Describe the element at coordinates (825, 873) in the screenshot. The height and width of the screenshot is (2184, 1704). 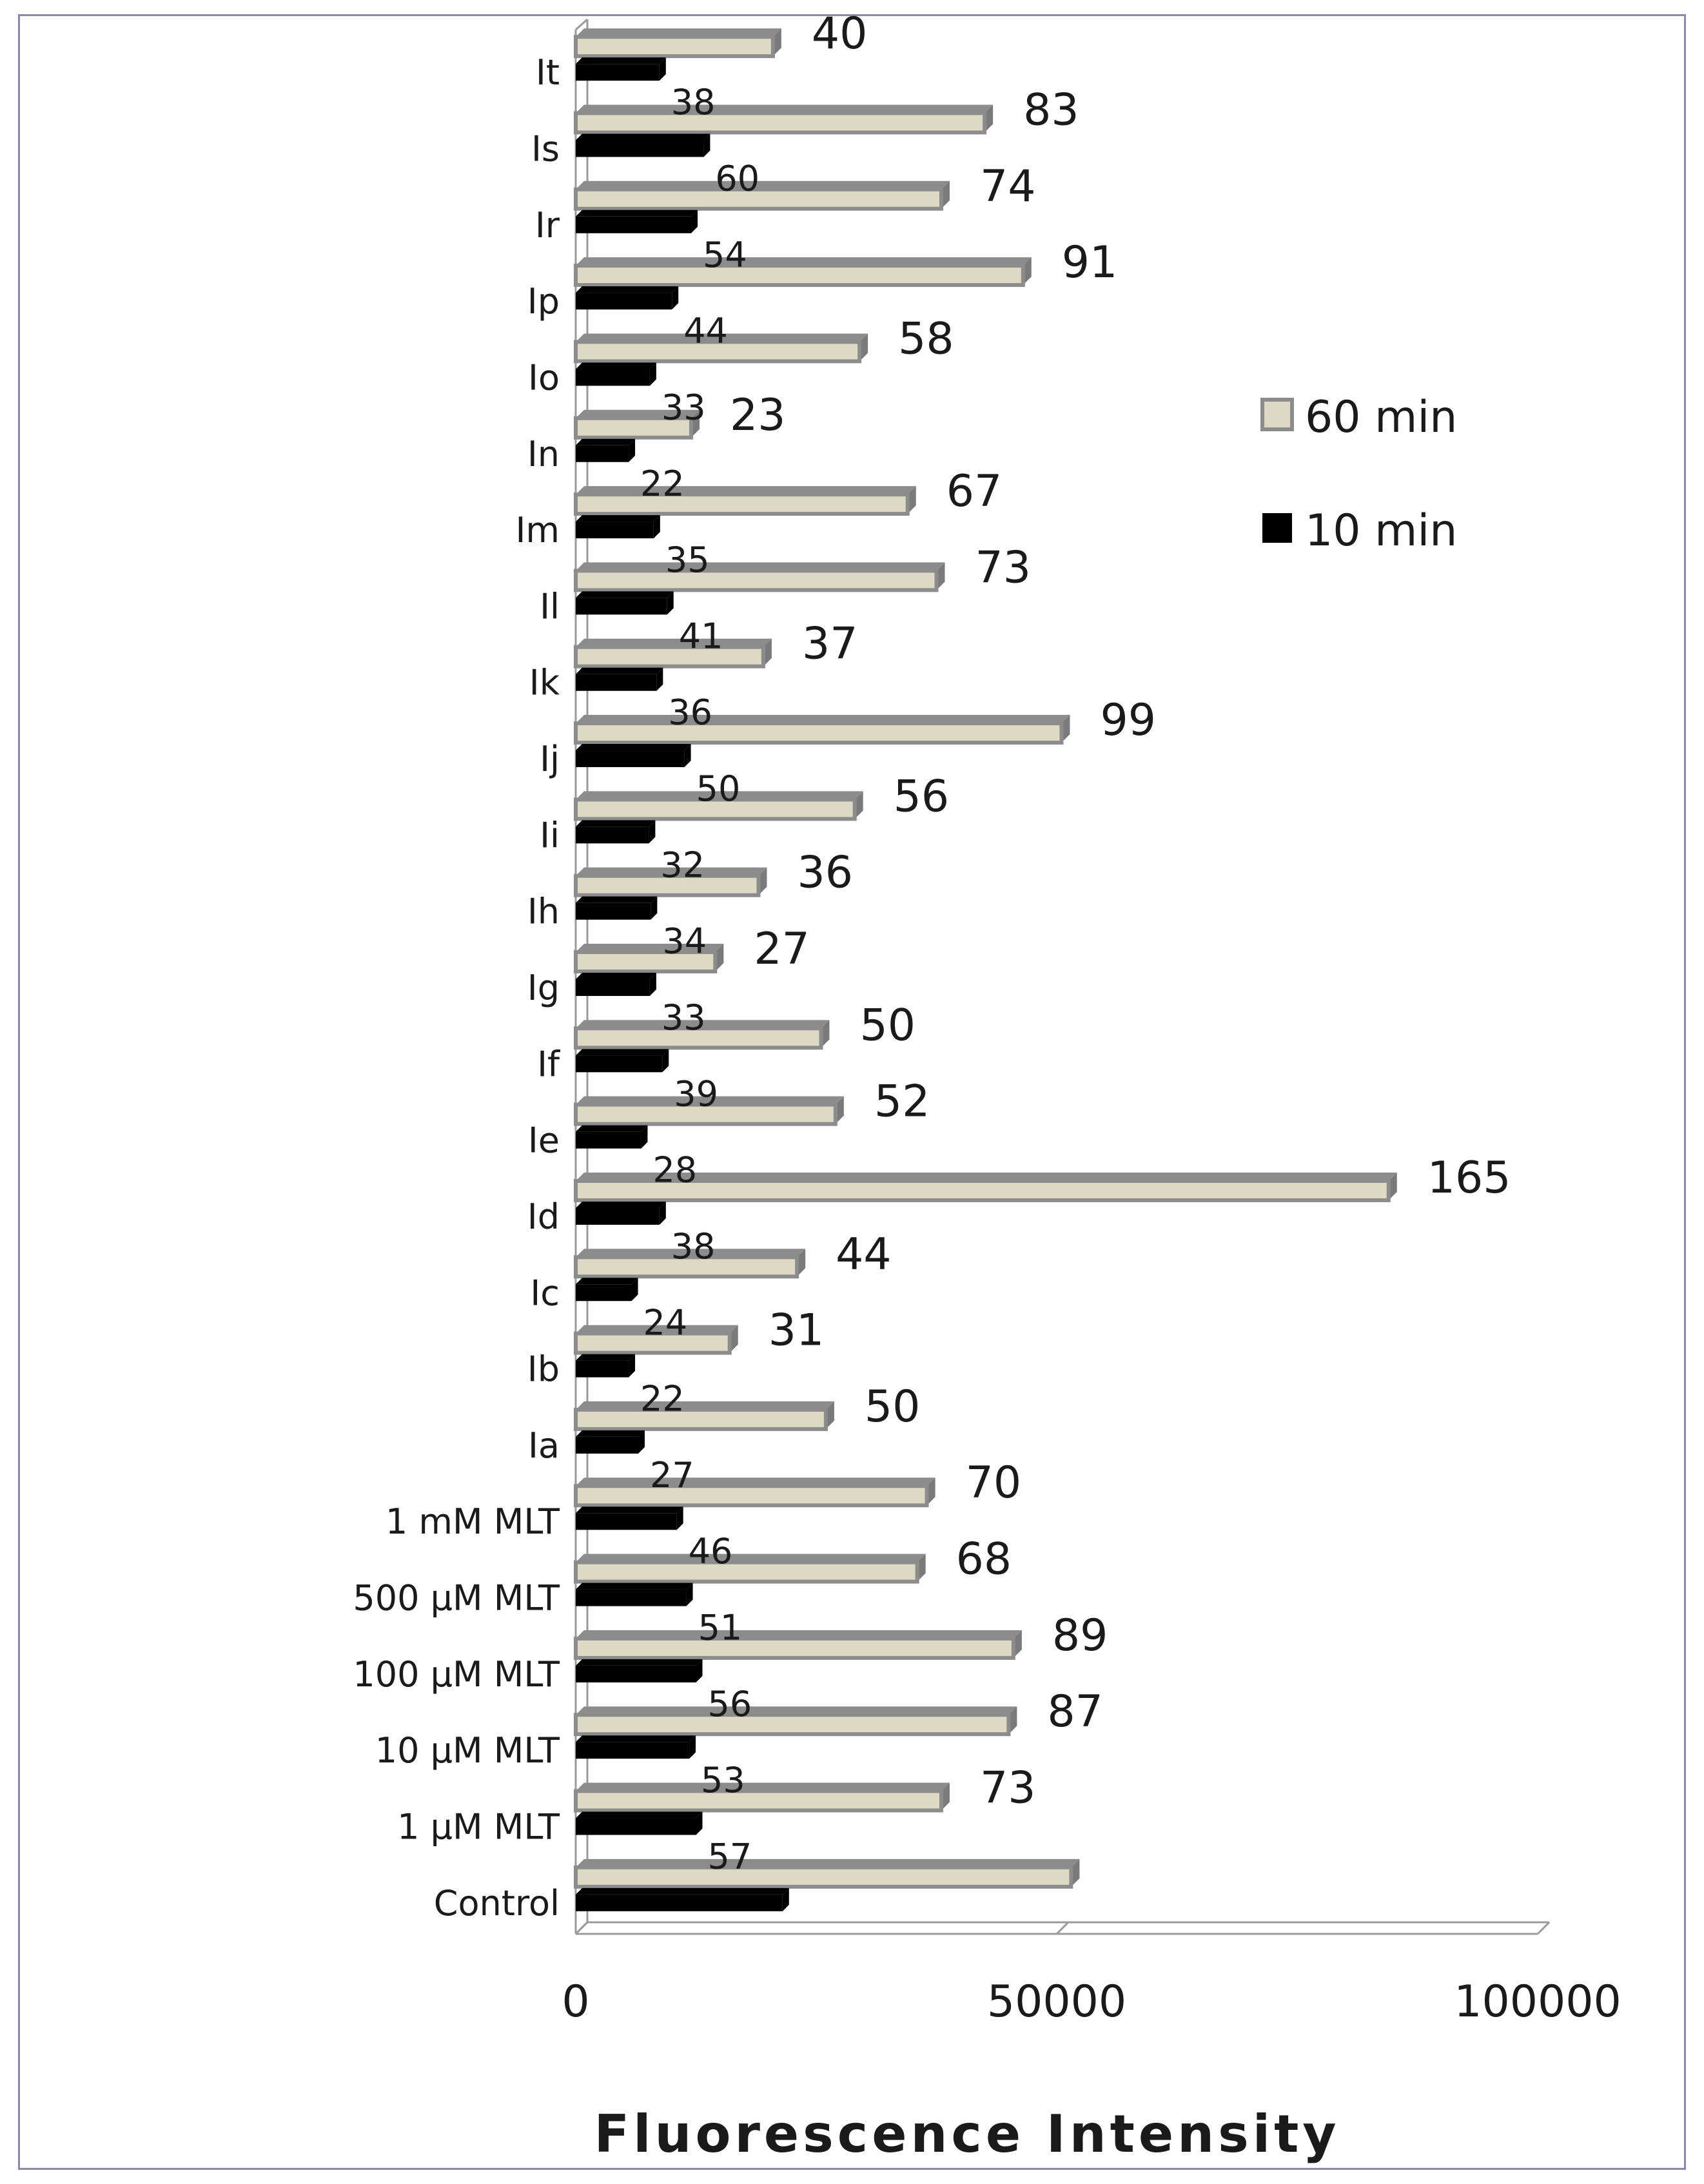
I see `data-label-60min: 36` at that location.